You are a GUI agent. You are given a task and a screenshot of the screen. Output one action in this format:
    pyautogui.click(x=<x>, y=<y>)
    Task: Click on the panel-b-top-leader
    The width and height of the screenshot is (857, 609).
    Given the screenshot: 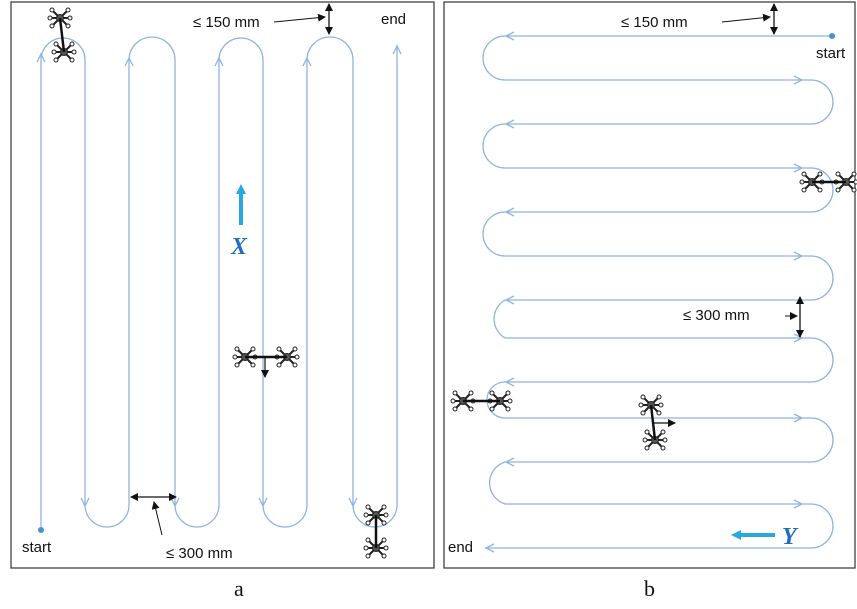 What is the action you would take?
    pyautogui.click(x=746, y=18)
    